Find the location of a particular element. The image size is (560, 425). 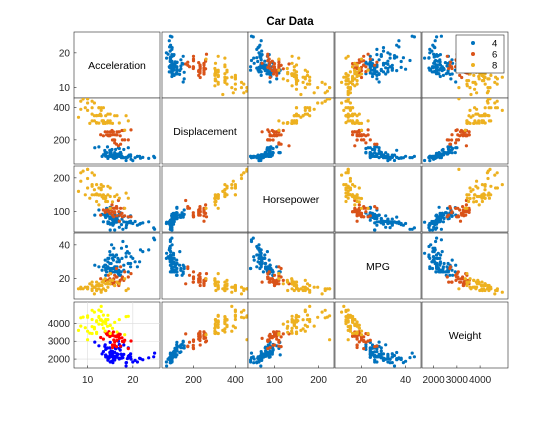

chart-title: Car Data is located at coordinates (290, 22).